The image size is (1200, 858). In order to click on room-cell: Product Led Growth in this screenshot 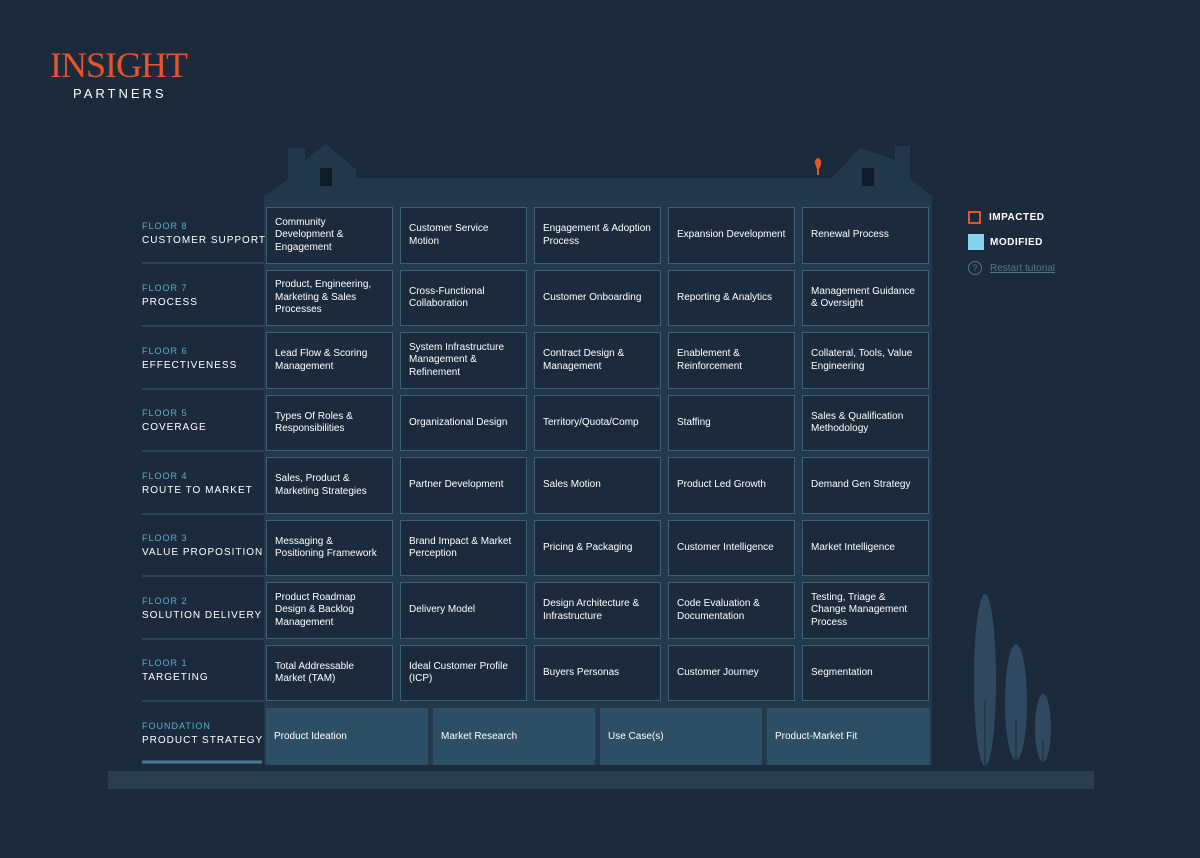, I will do `click(731, 485)`.